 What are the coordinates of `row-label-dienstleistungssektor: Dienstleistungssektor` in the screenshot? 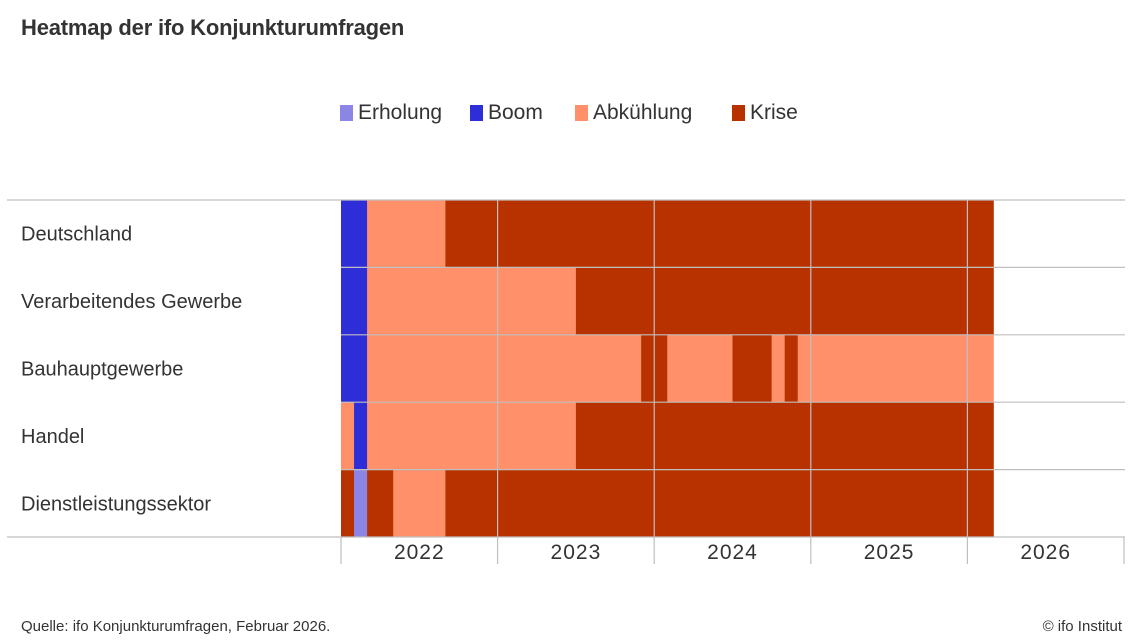 It's located at (116, 504).